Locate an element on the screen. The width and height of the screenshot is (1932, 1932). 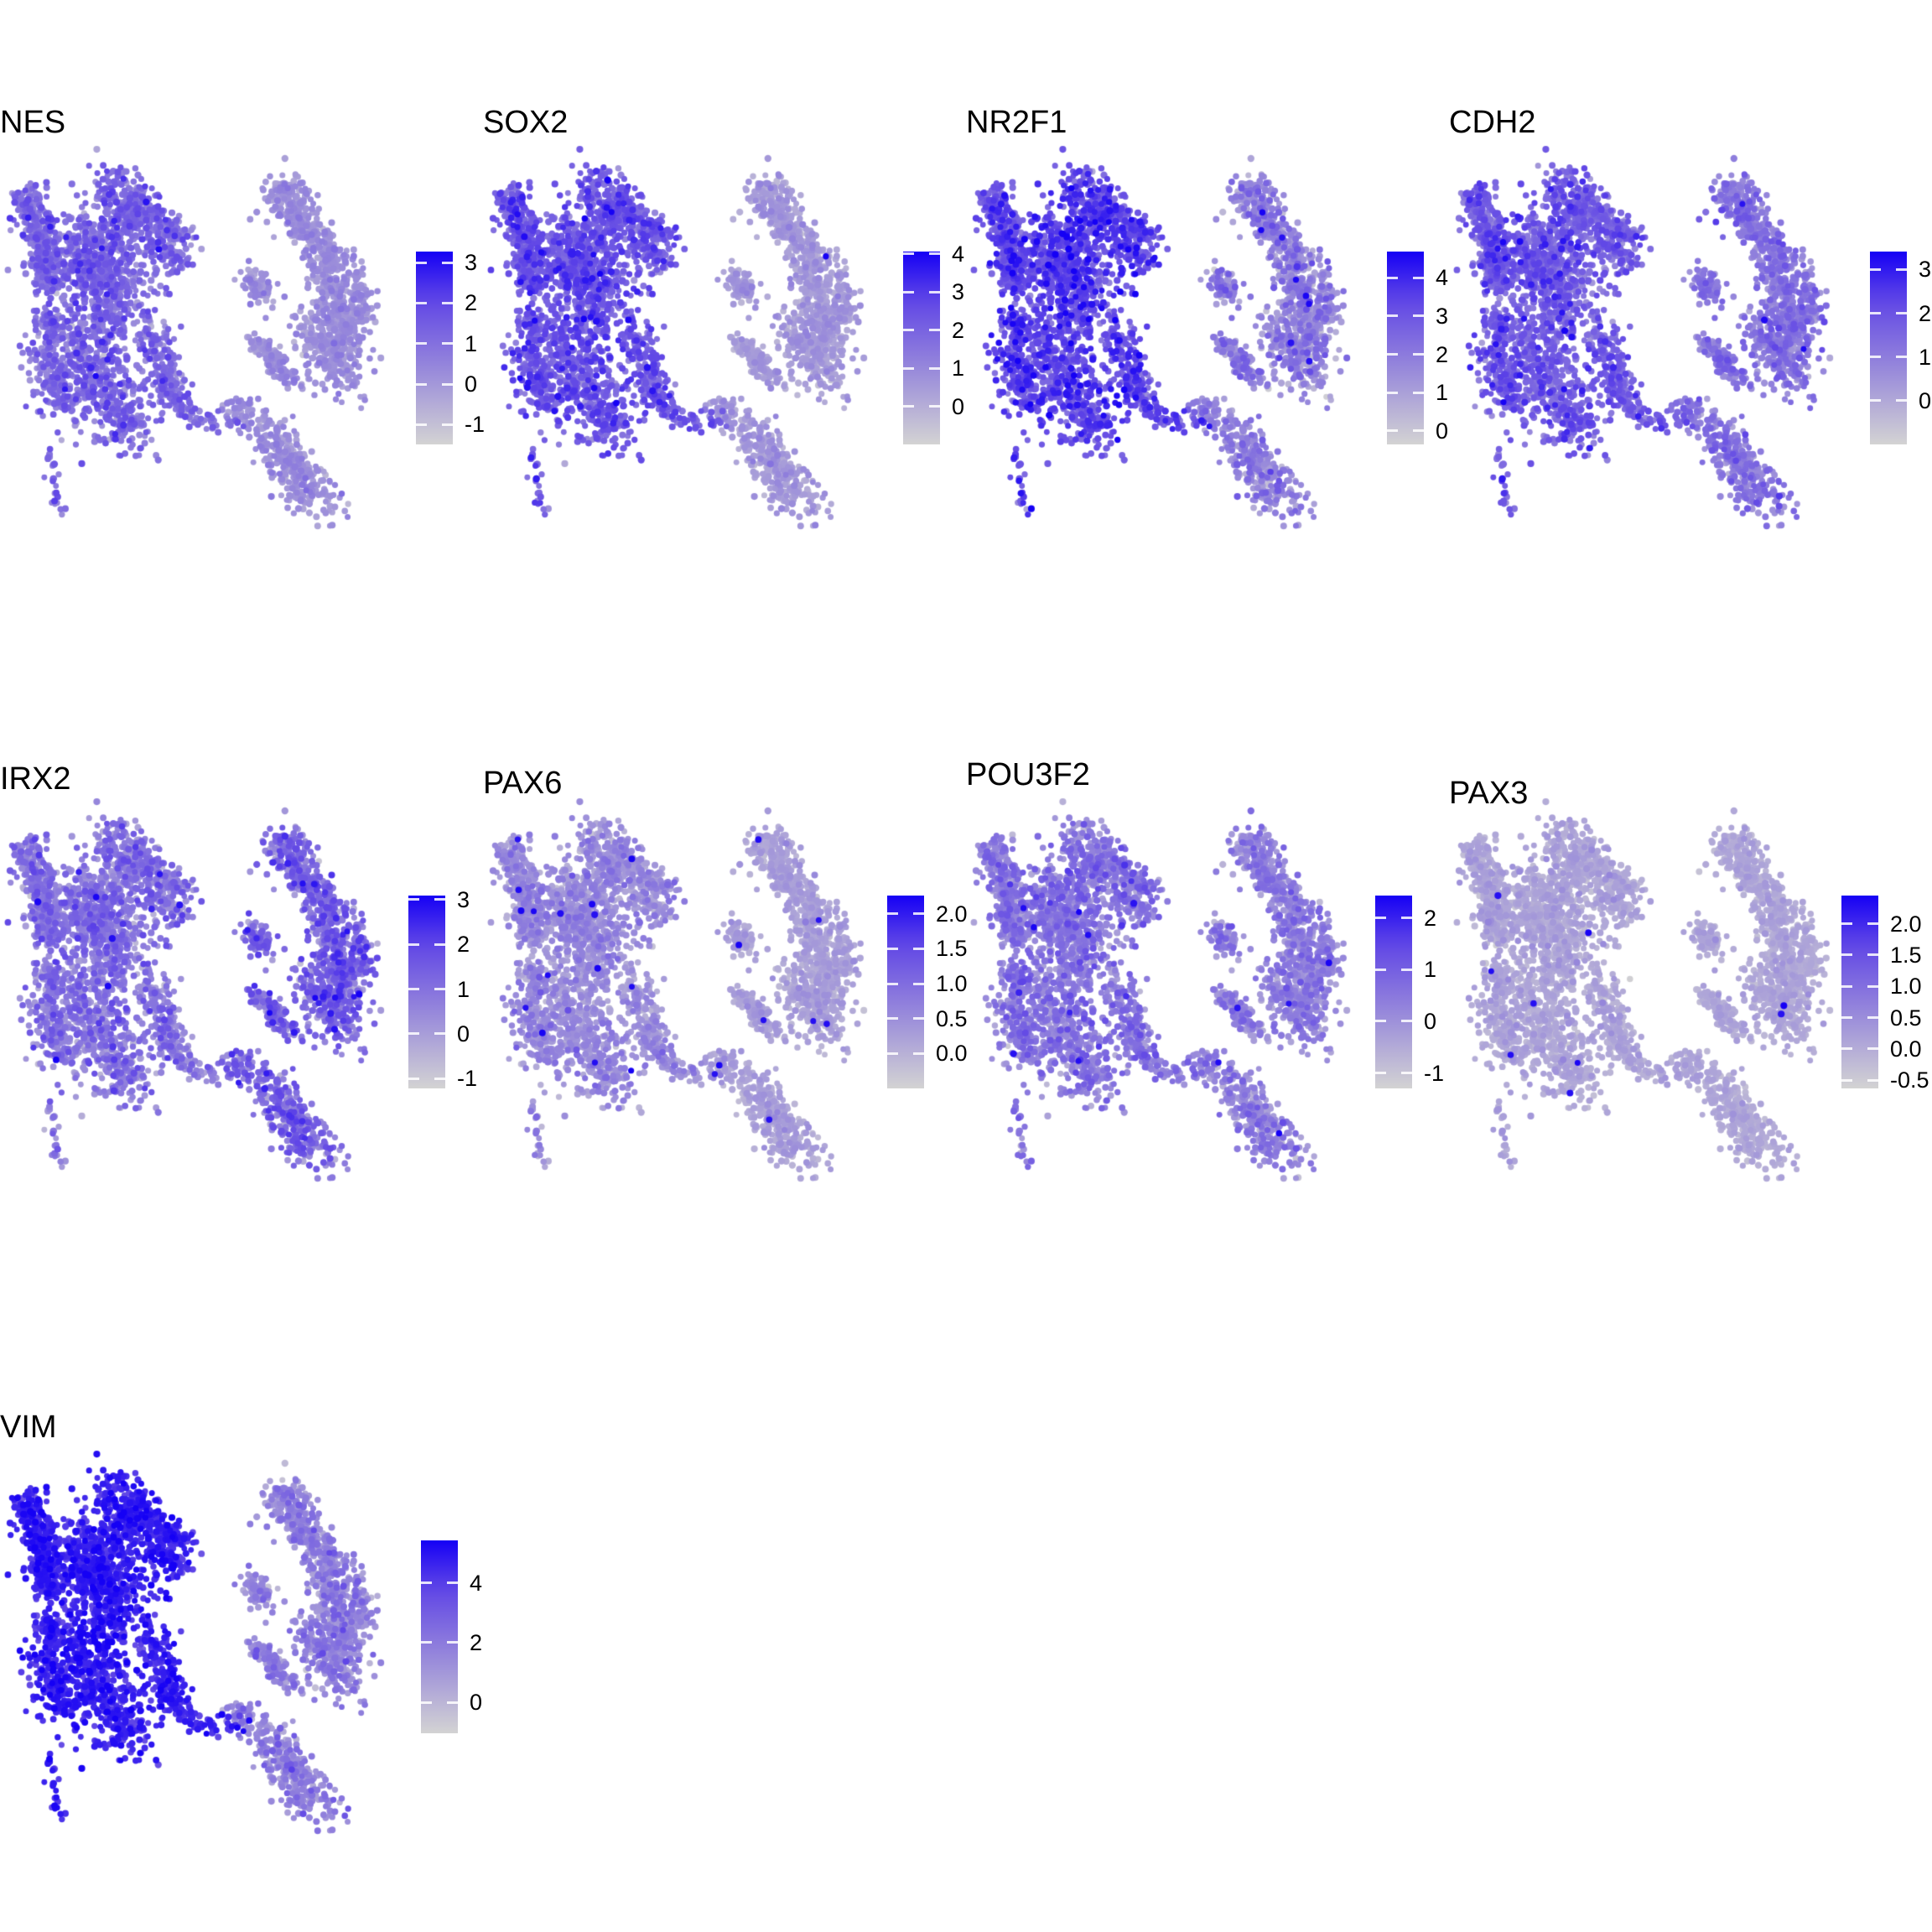
umap-scatter-IRX2 is located at coordinates (197, 992).